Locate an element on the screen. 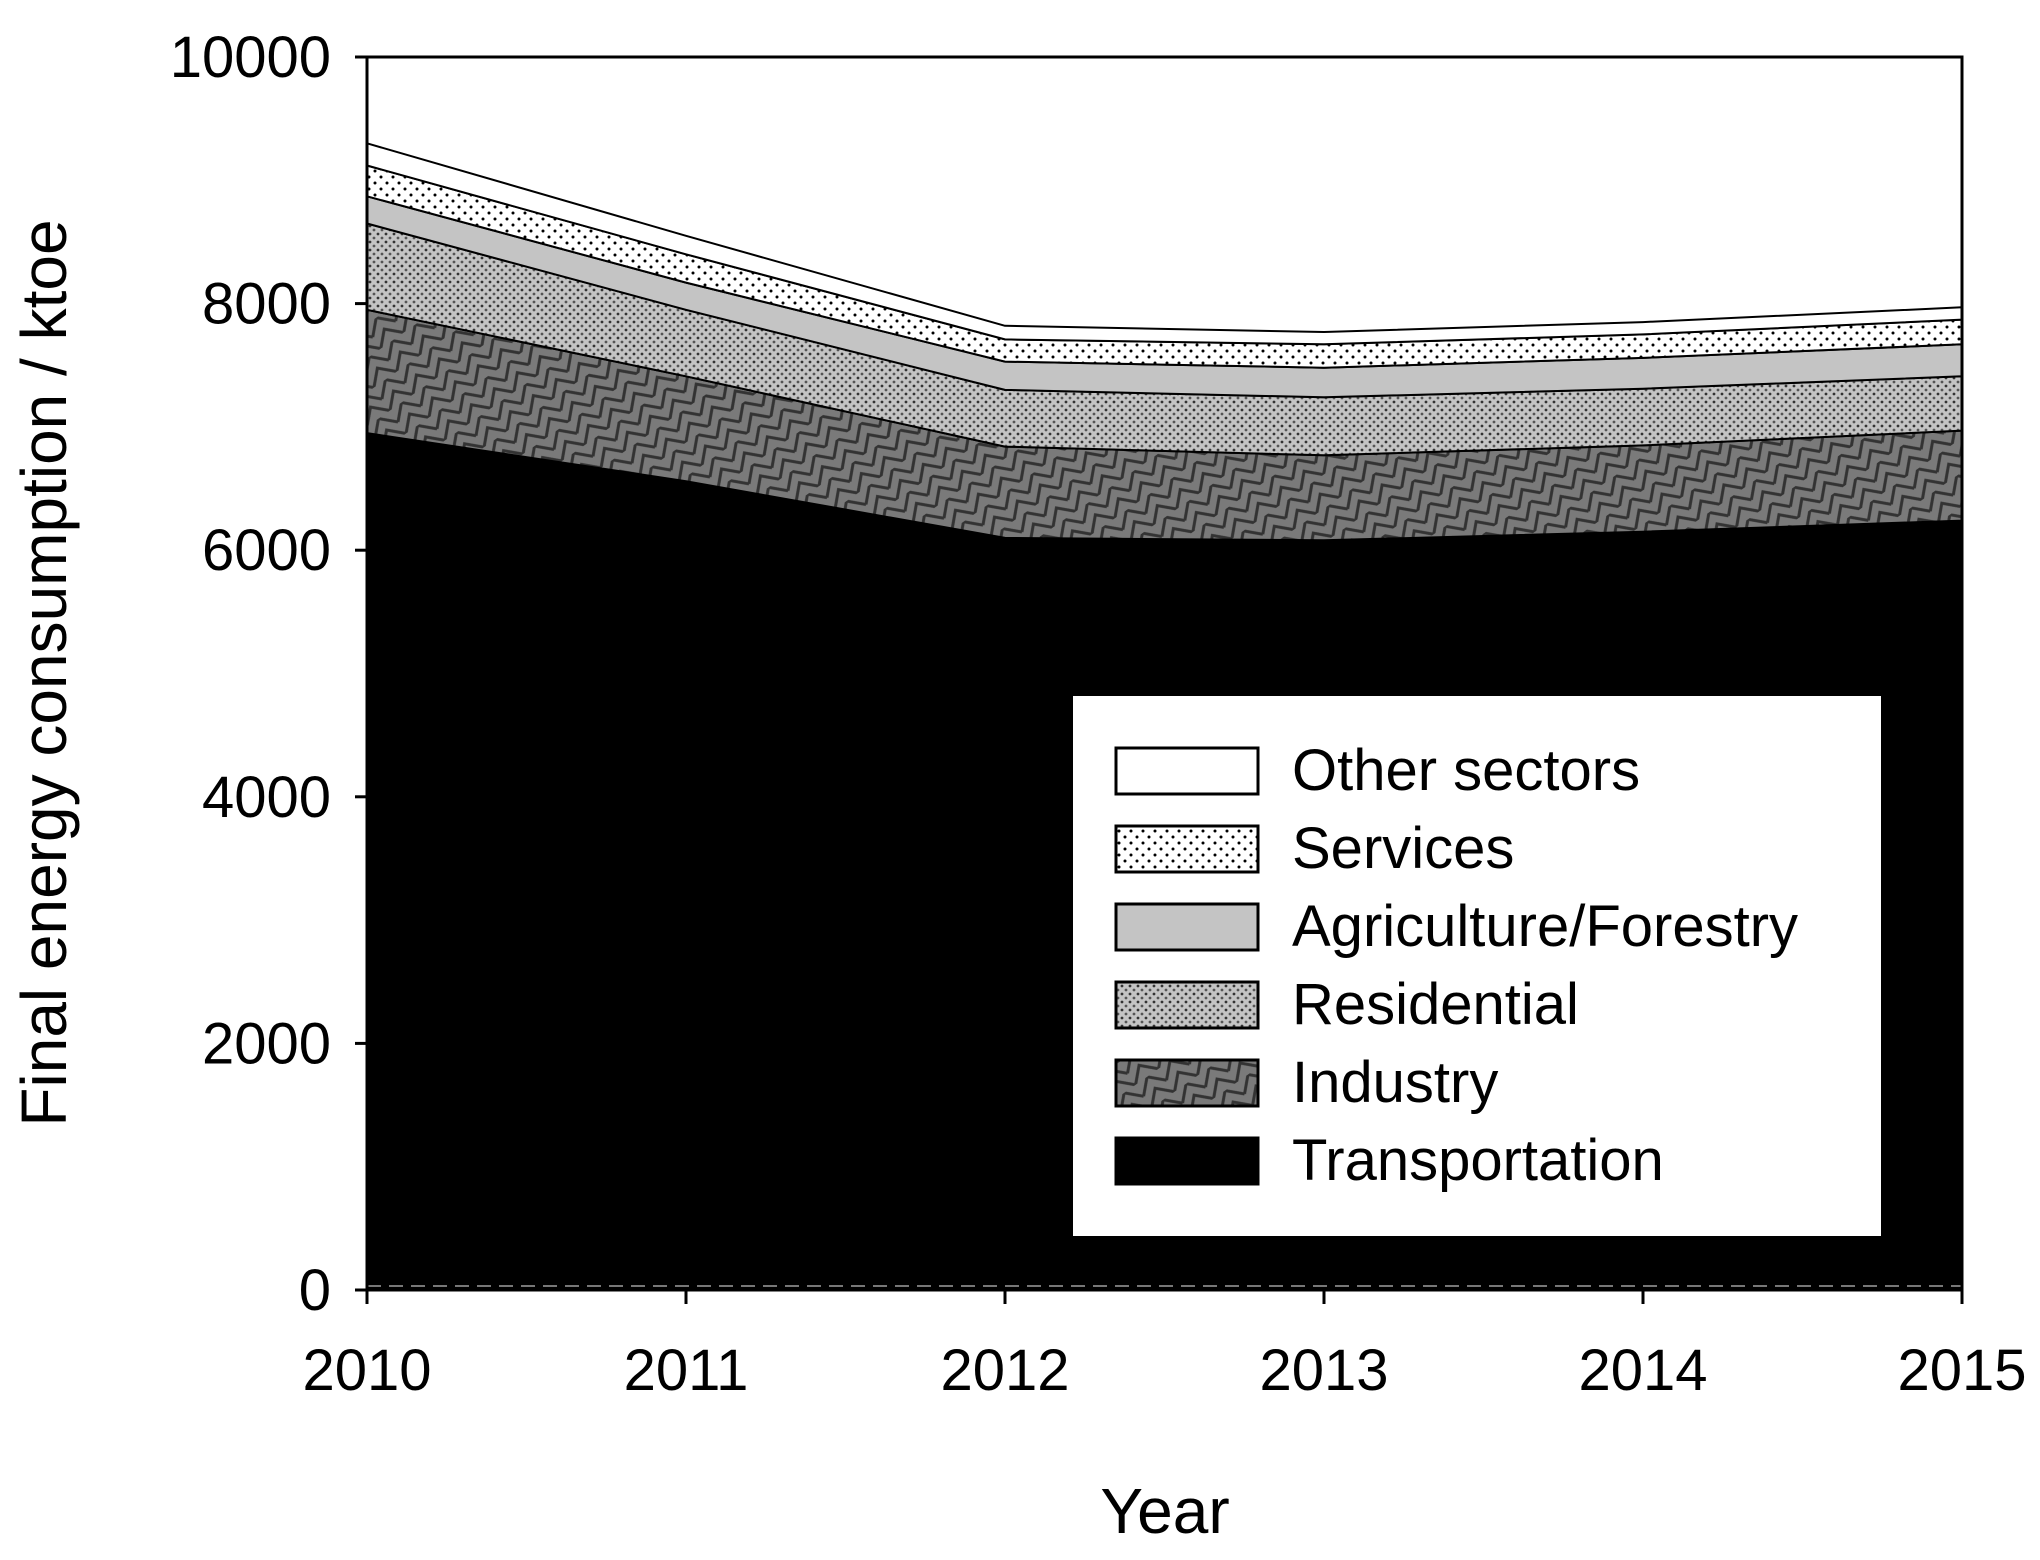 Image resolution: width=2040 pixels, height=1560 pixels. legend-swatch-residential is located at coordinates (1187, 1005).